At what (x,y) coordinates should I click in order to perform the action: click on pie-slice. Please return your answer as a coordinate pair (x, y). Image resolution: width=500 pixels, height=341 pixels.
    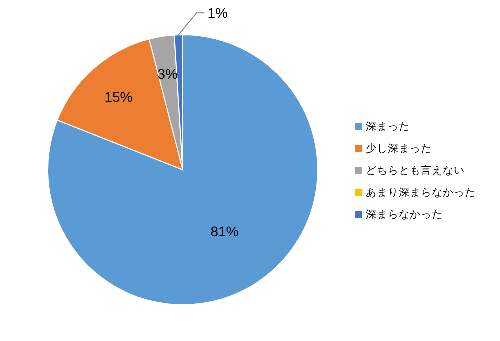
    Looking at the image, I should click on (120, 104).